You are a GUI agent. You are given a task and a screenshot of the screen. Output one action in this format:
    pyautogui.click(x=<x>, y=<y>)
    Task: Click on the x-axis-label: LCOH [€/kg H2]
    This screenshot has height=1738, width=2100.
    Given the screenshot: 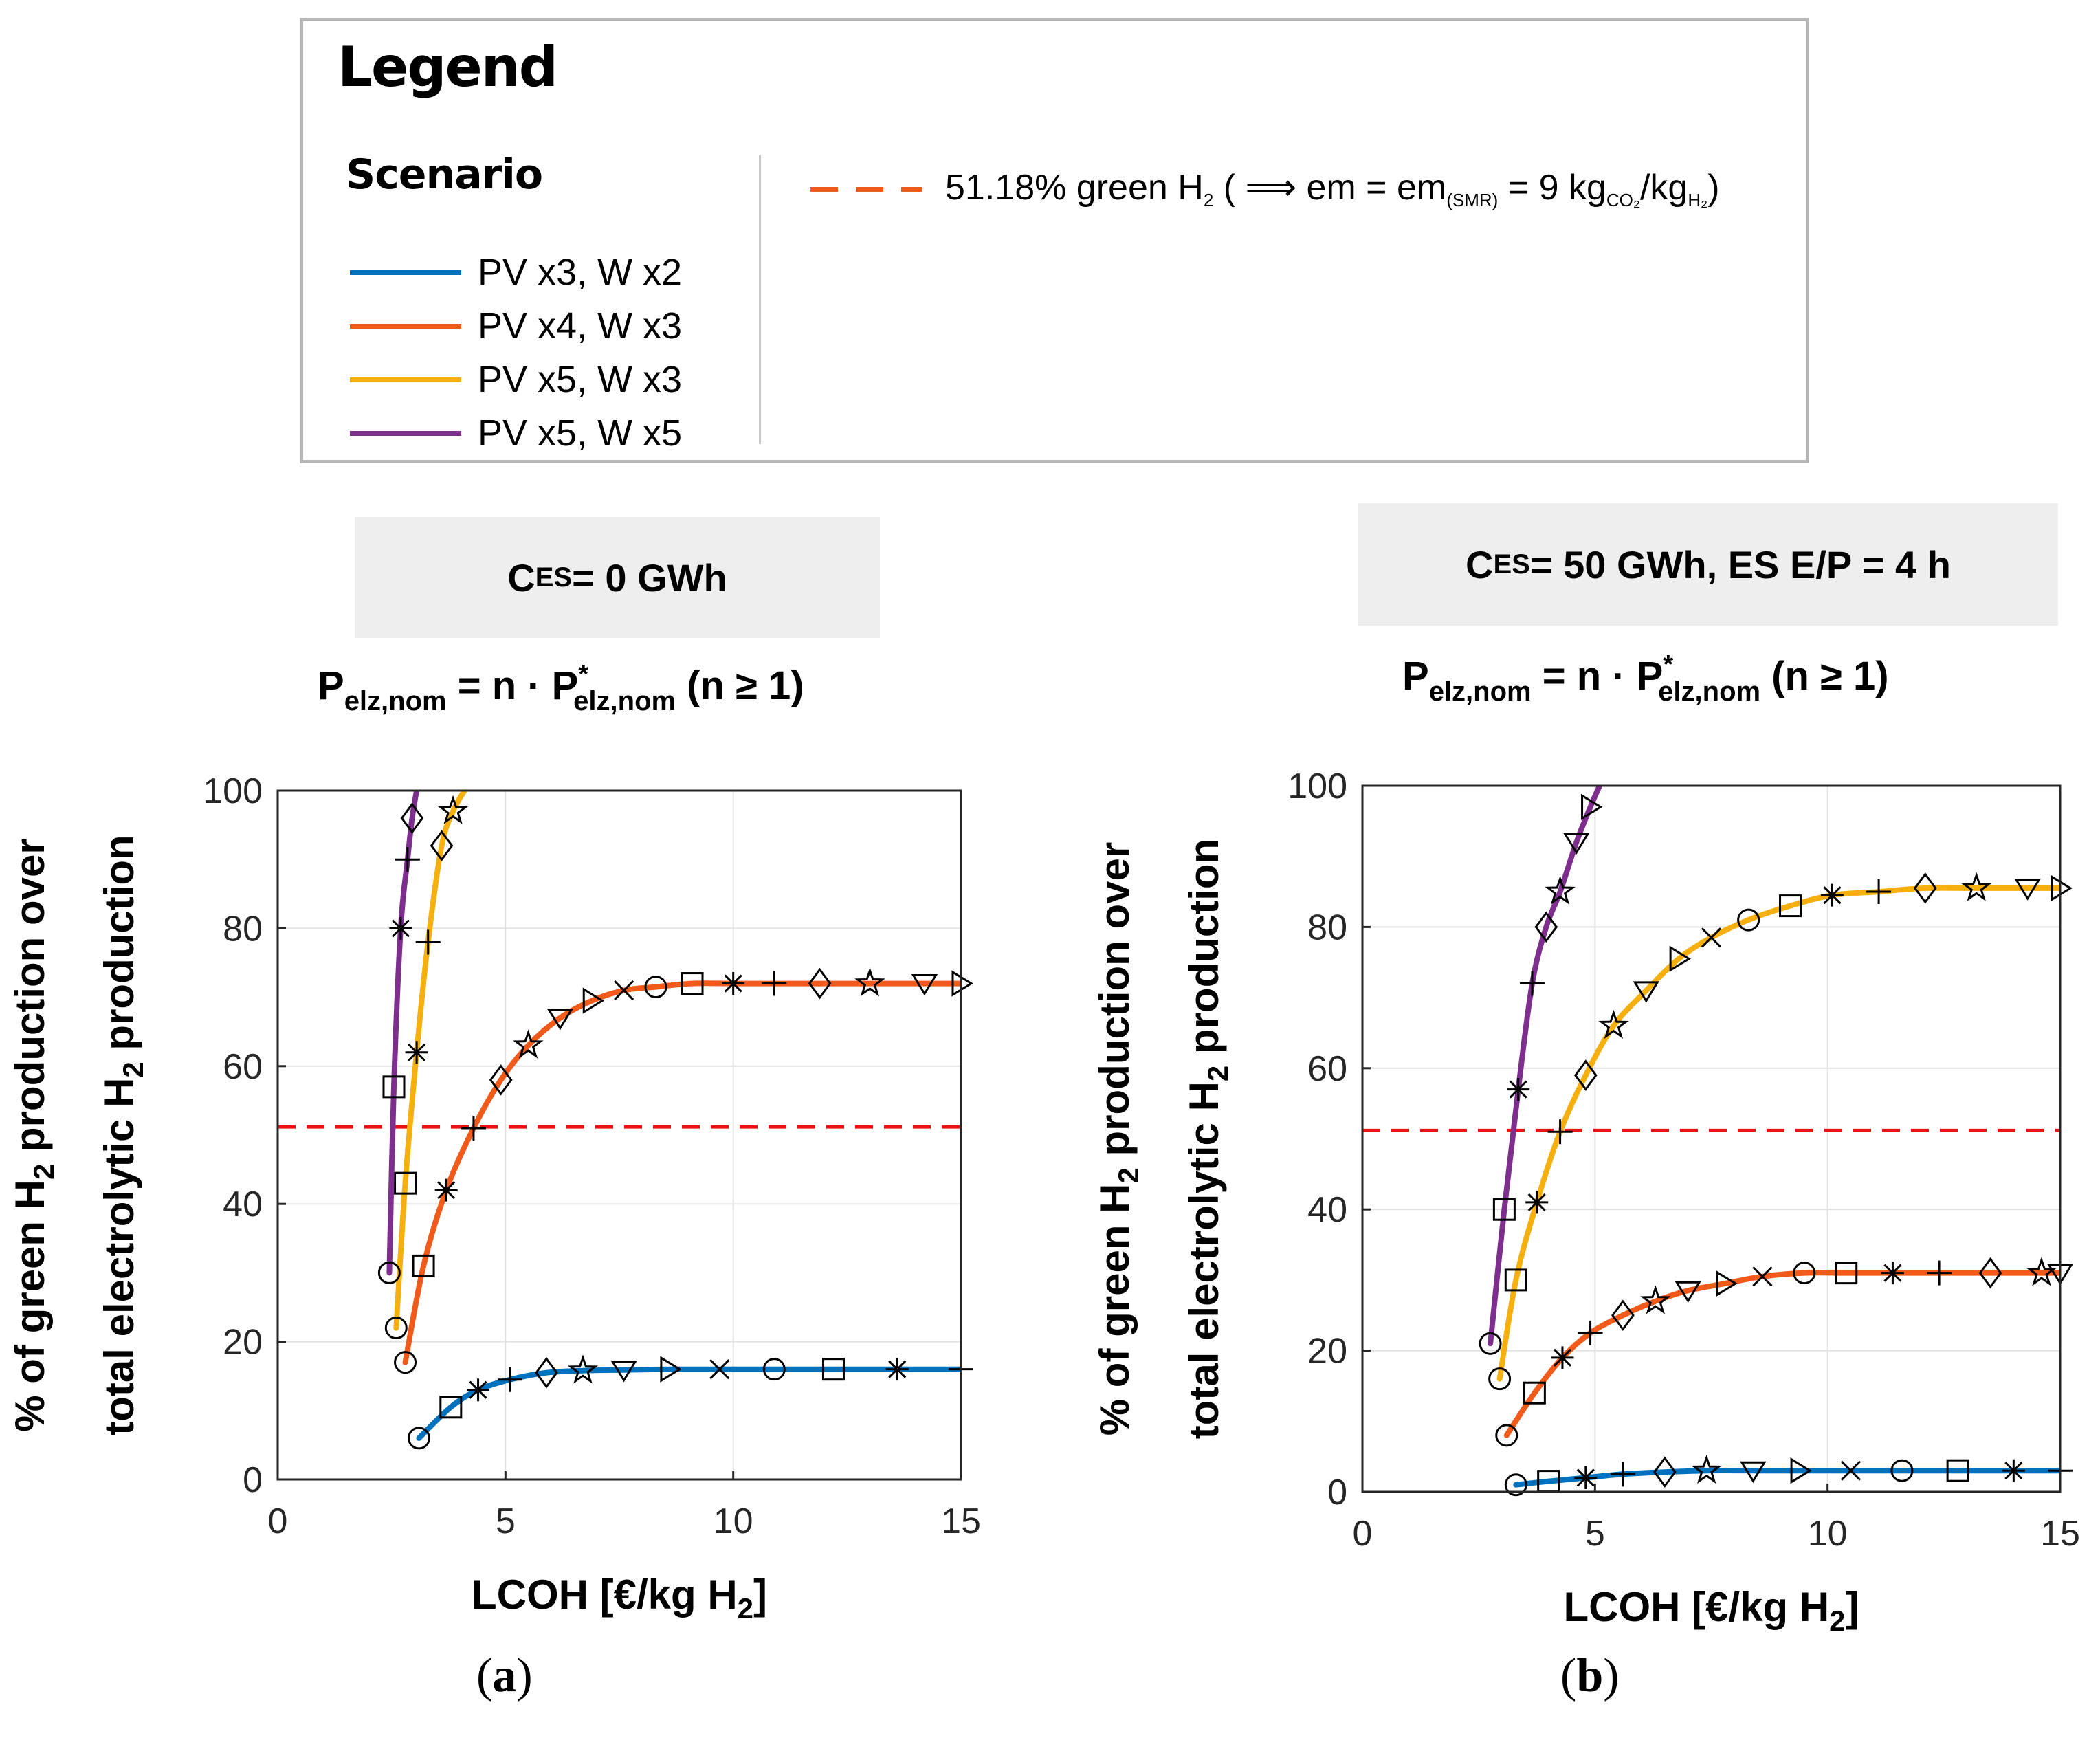 What is the action you would take?
    pyautogui.click(x=1711, y=1610)
    